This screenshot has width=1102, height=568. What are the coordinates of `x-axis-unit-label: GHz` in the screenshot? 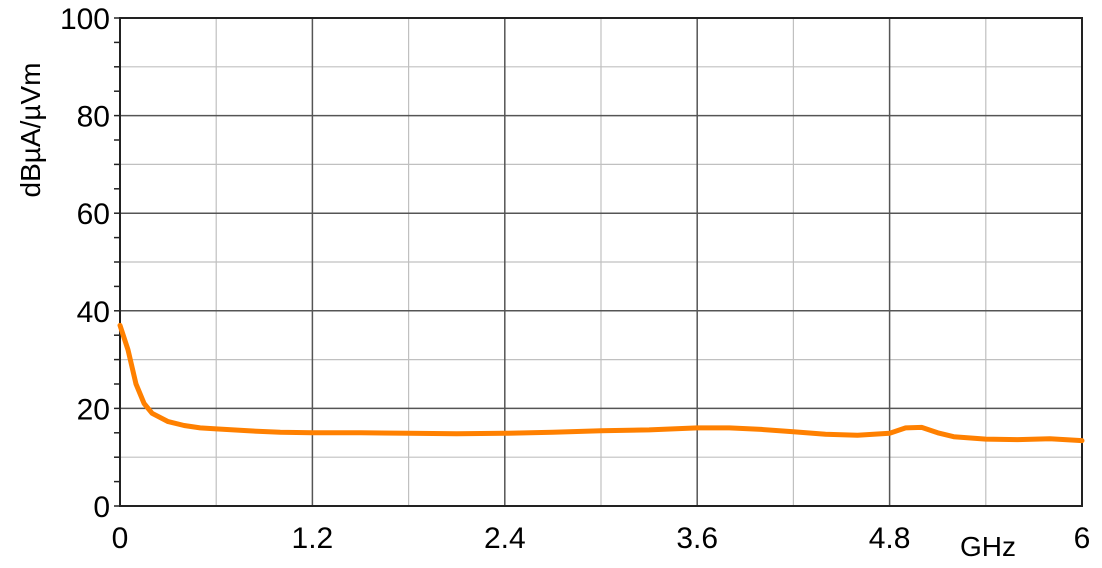 It's located at (988, 546).